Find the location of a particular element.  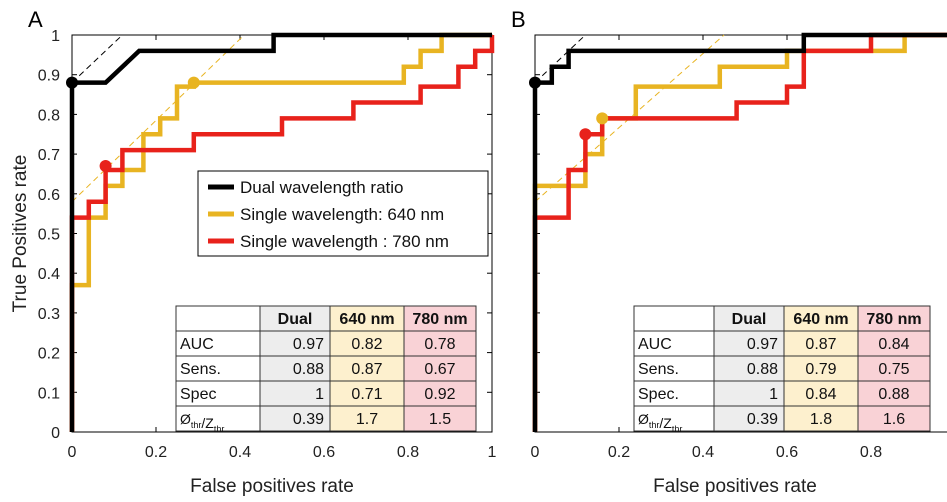

table-value: 0.82 is located at coordinates (366, 344).